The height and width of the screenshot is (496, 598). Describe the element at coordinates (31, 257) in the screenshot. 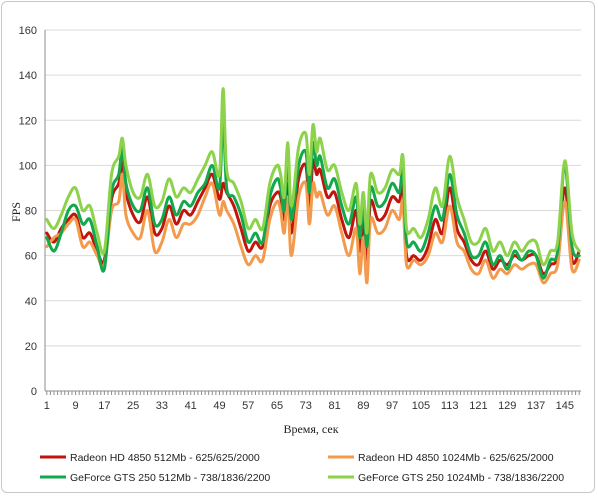

I see `y-tick-label: 60` at that location.